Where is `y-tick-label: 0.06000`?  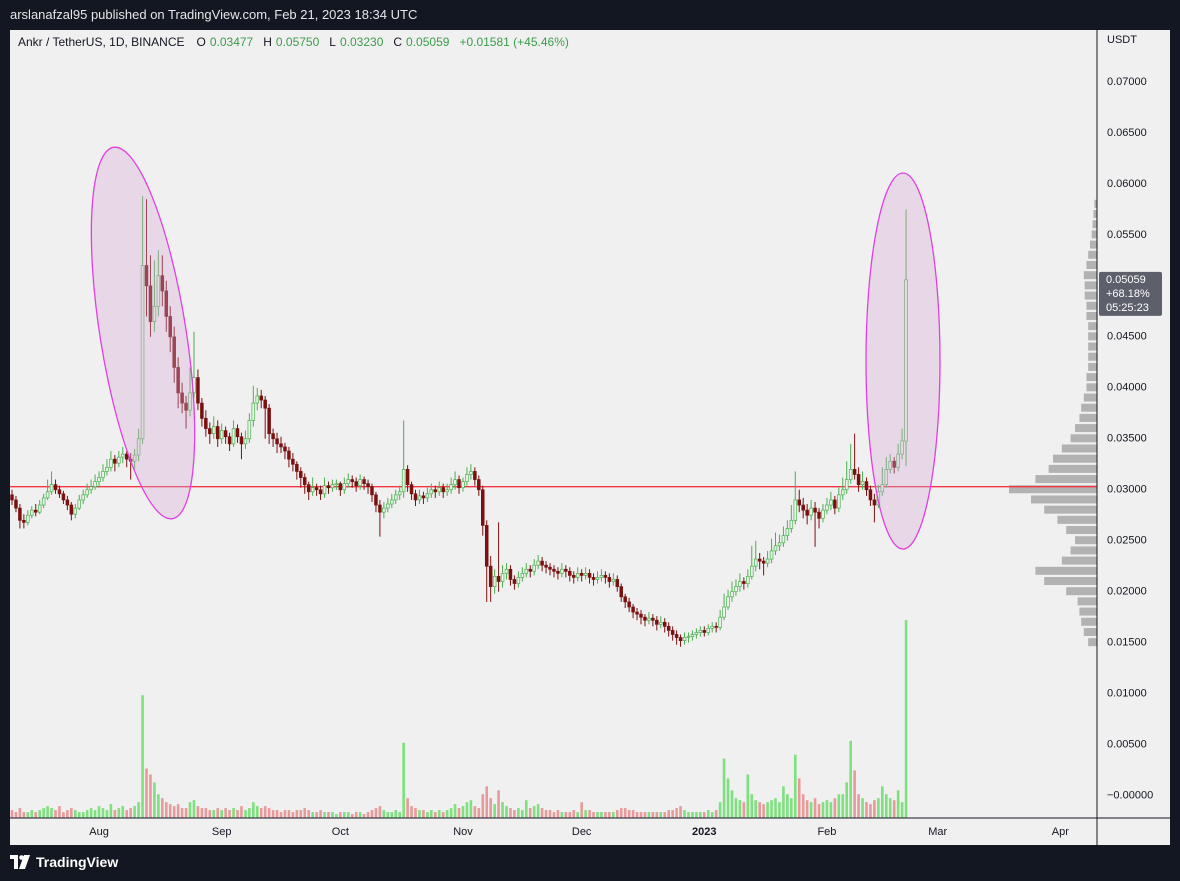
y-tick-label: 0.06000 is located at coordinates (1127, 184).